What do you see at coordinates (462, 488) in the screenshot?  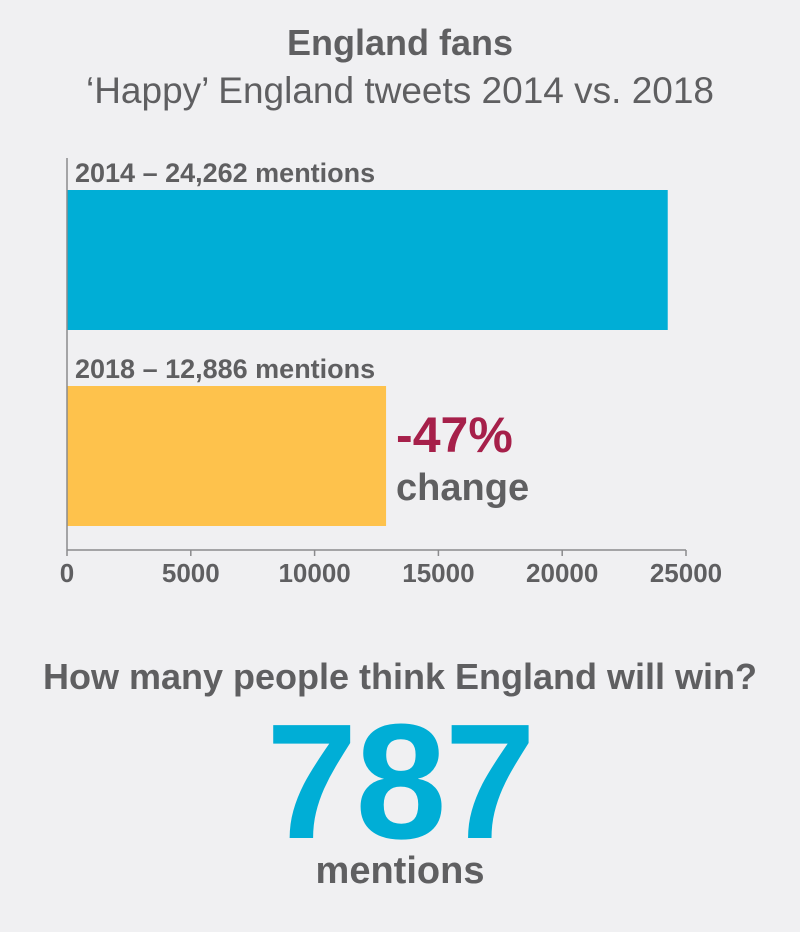 I see `change-label: change` at bounding box center [462, 488].